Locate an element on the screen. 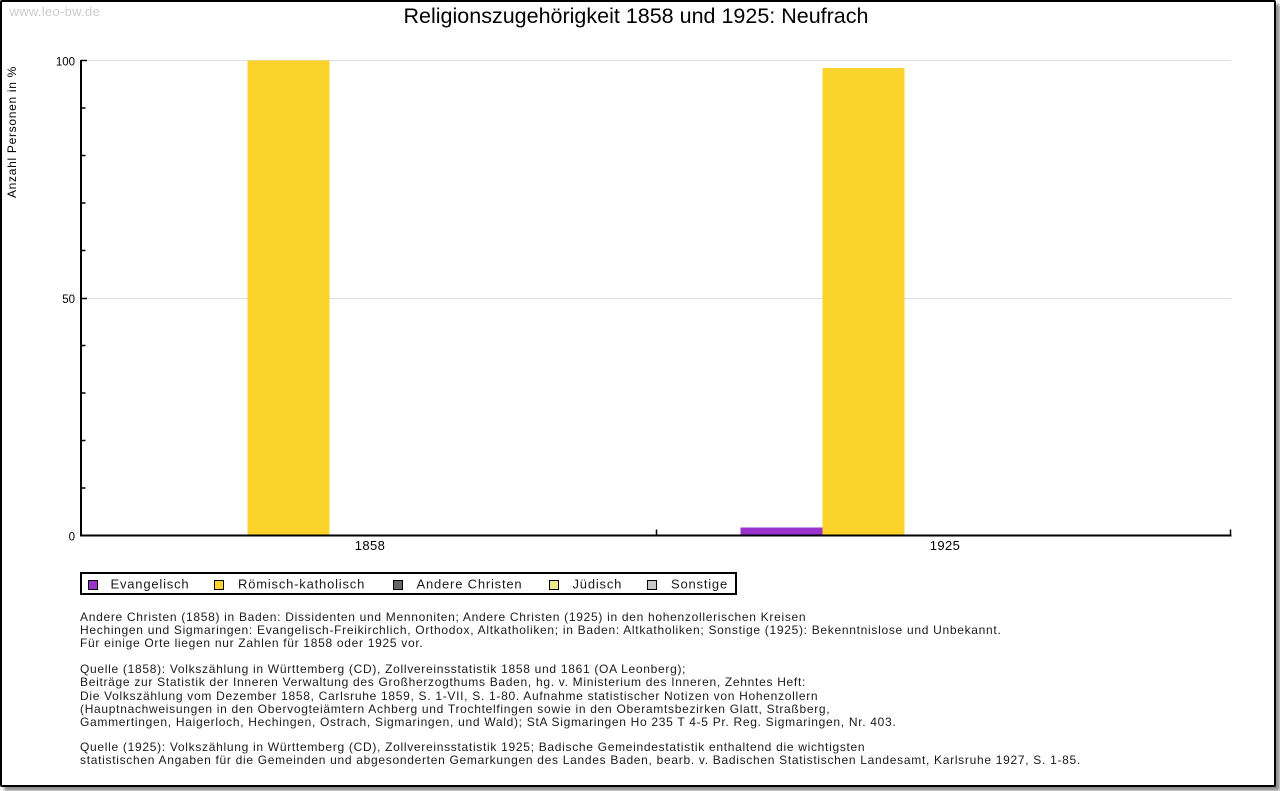  svg-text: 100 is located at coordinates (65, 63).